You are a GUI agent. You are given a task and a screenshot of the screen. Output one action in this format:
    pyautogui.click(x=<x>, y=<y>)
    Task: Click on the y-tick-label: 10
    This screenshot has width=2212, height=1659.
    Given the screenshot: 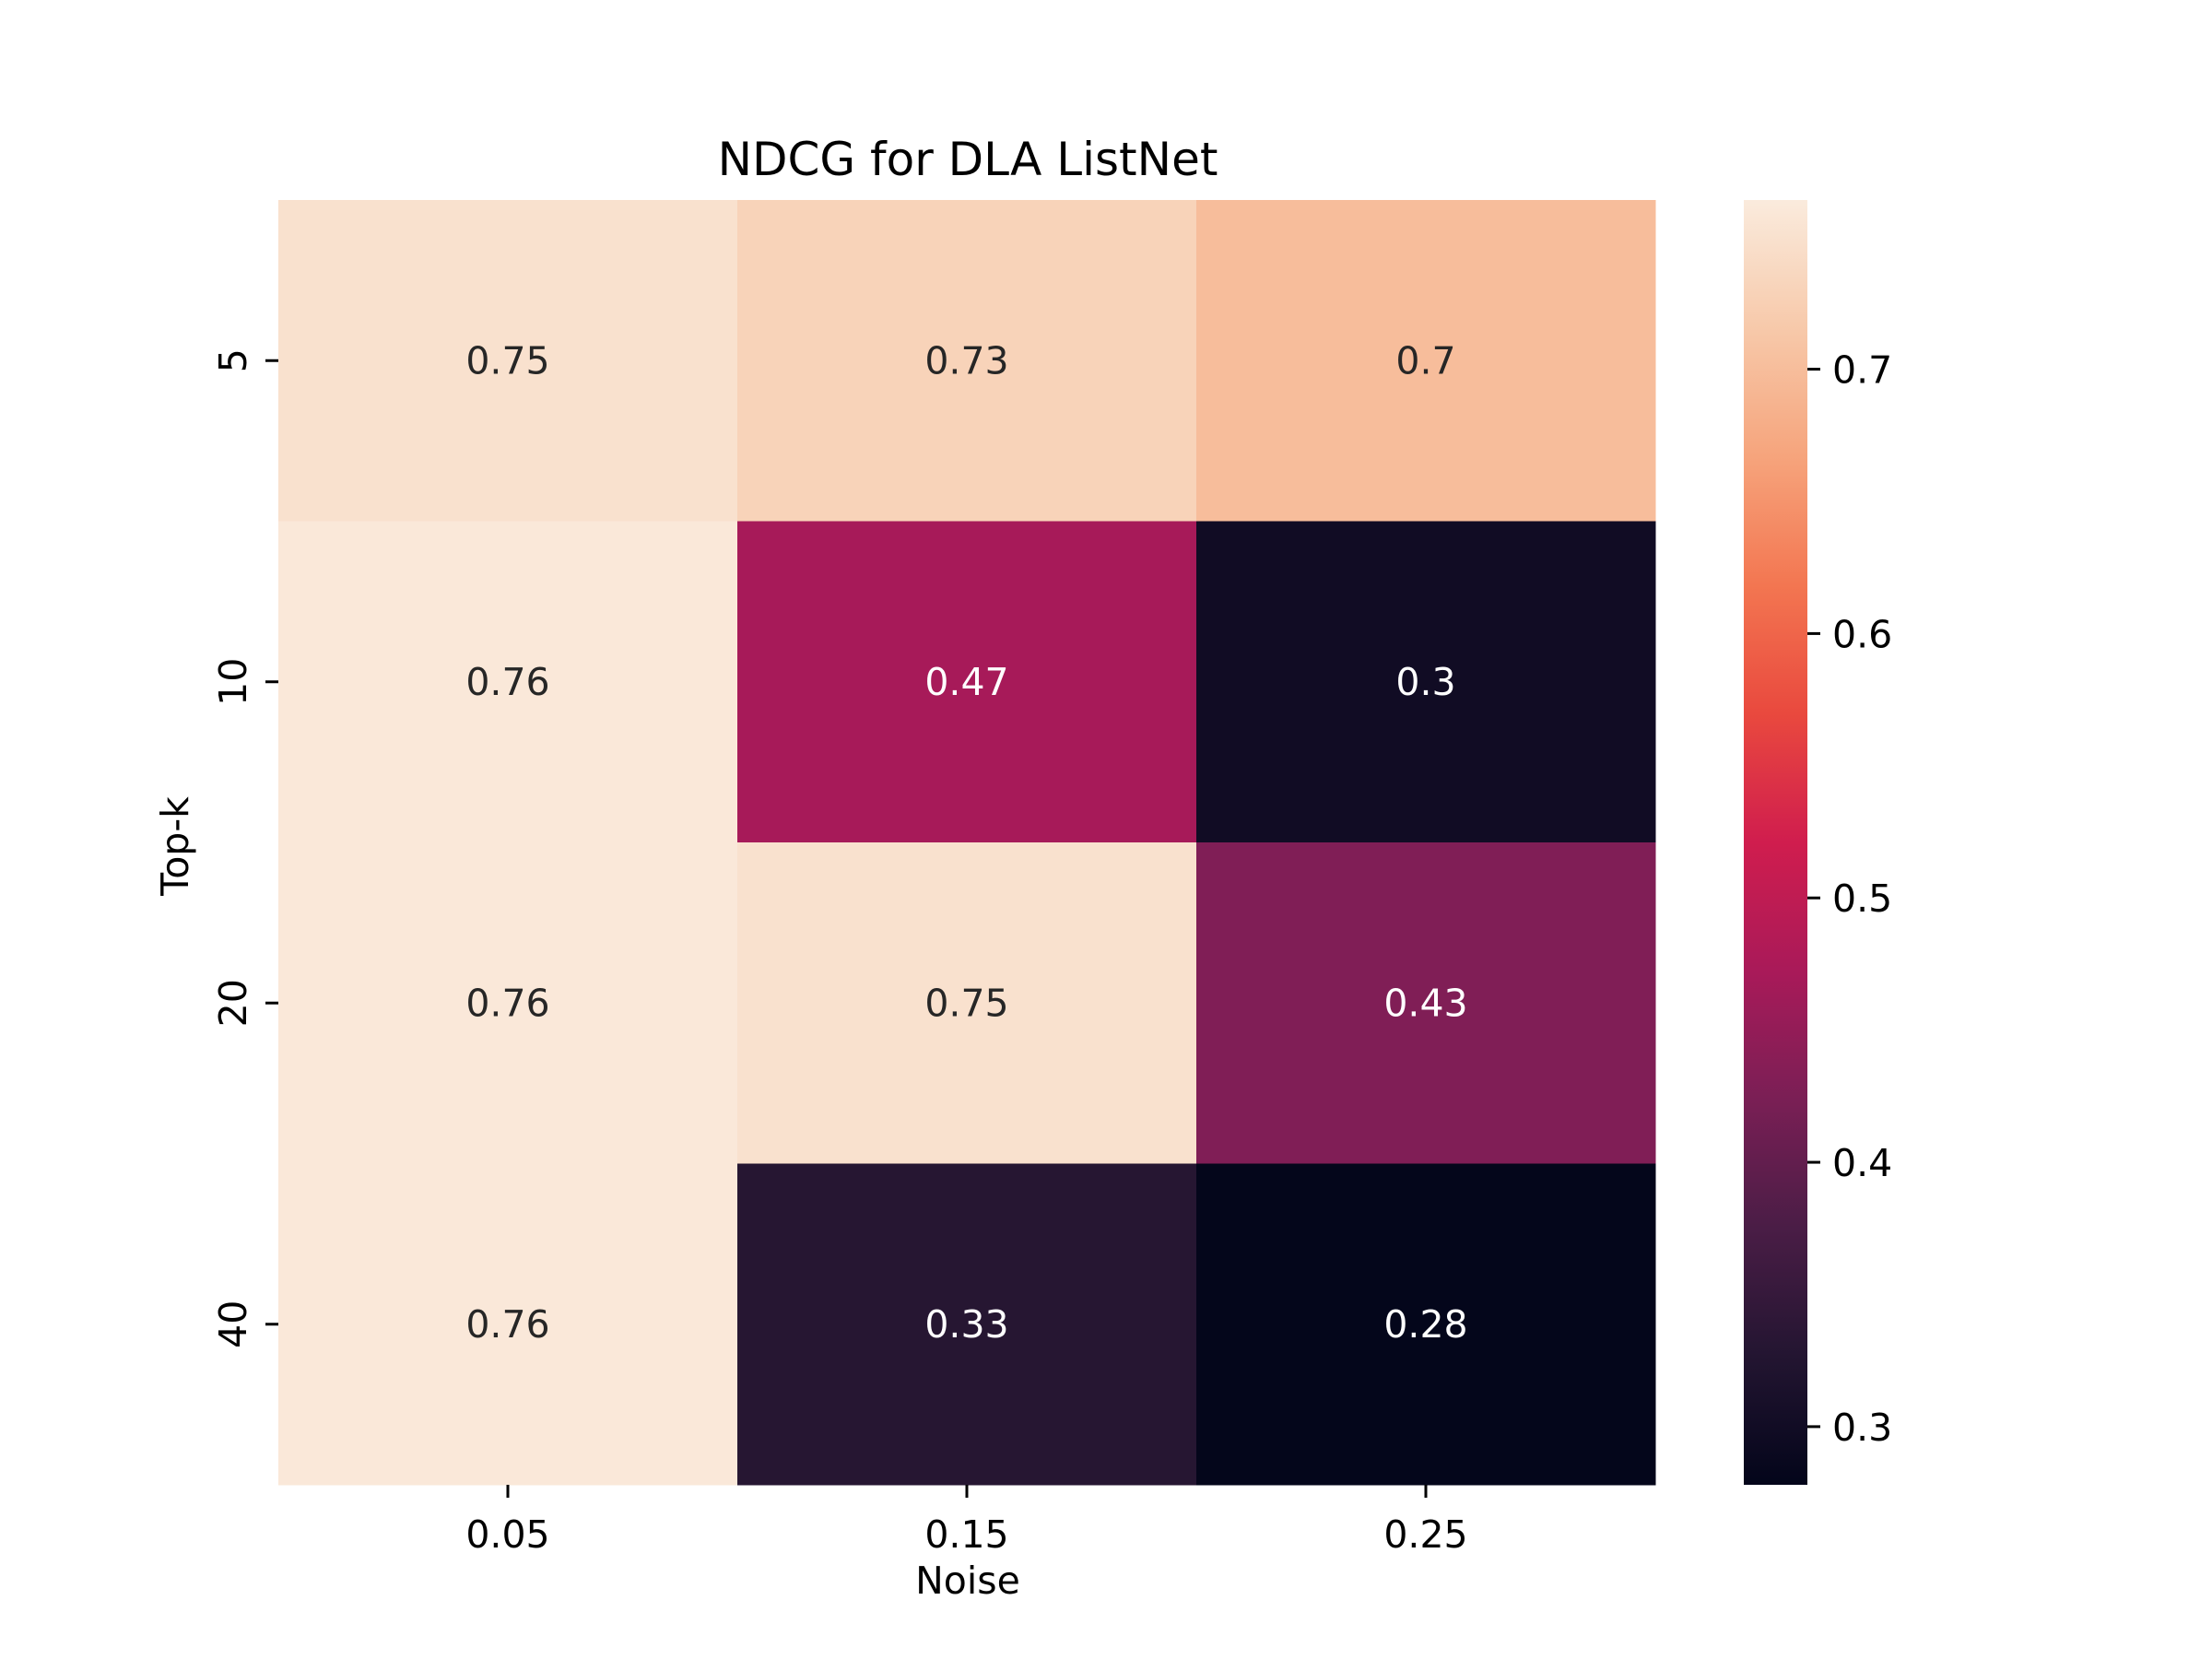 What is the action you would take?
    pyautogui.click(x=233, y=682)
    